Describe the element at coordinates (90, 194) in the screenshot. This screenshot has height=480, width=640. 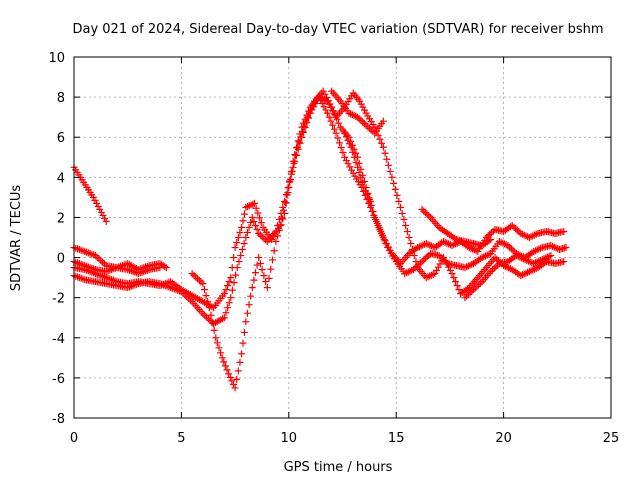
I see `series-trace-e` at that location.